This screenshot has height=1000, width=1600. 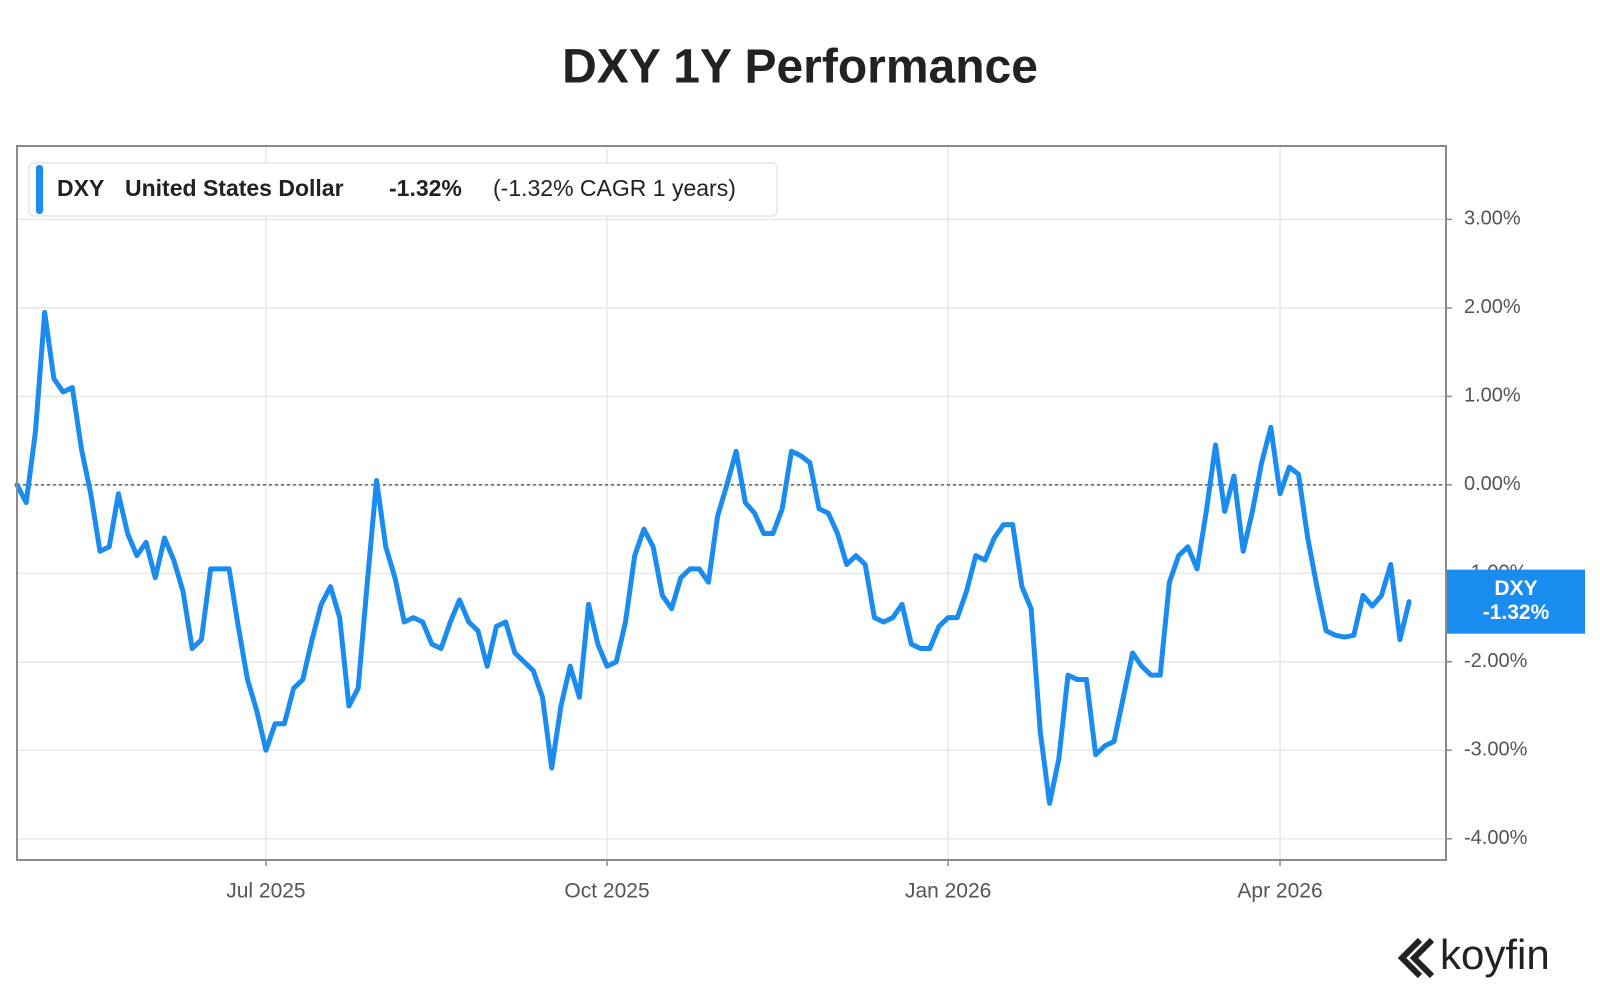 I want to click on x-tick-label: Oct 2025, so click(x=606, y=891).